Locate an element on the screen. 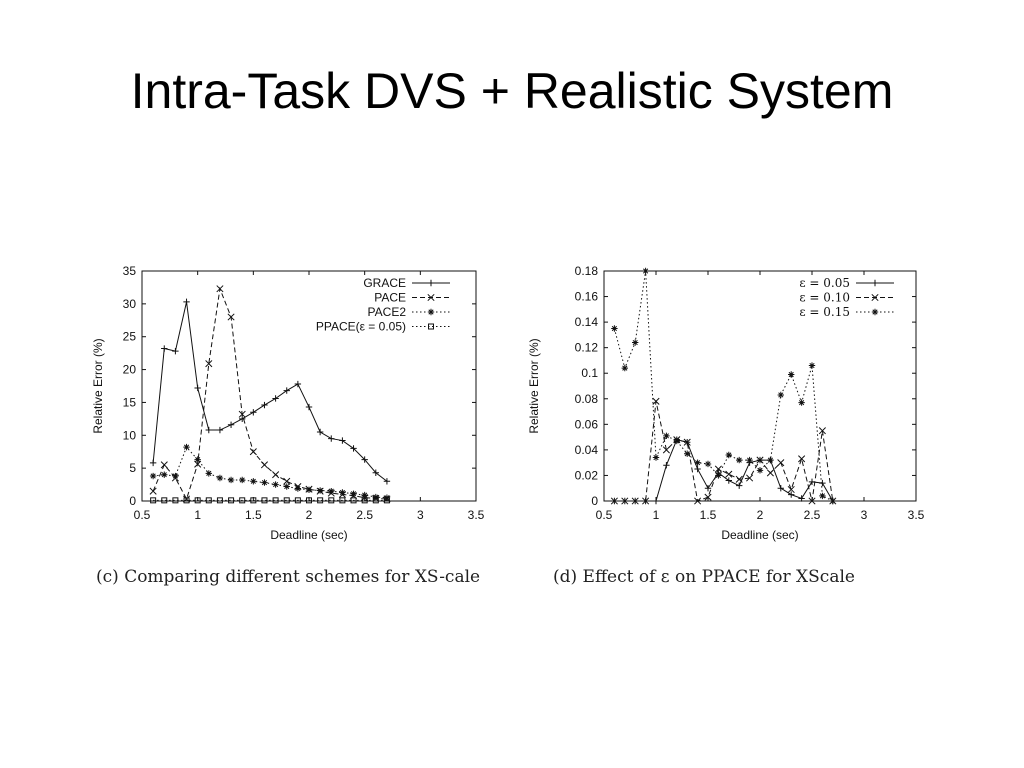 This screenshot has width=1024, height=768. chart-c-ytick-label: 0 is located at coordinates (132, 501).